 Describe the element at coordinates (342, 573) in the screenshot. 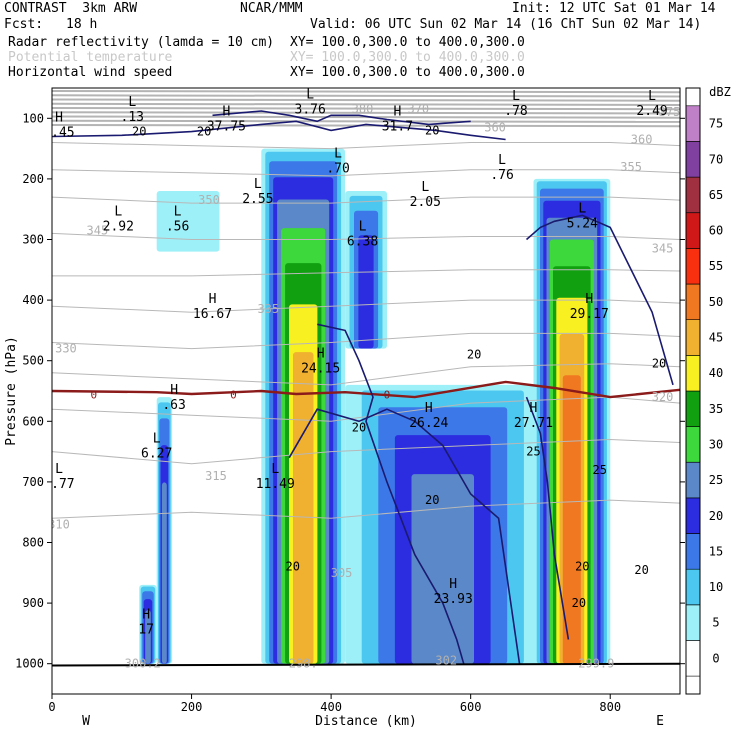

I see `theta-label: 305` at that location.